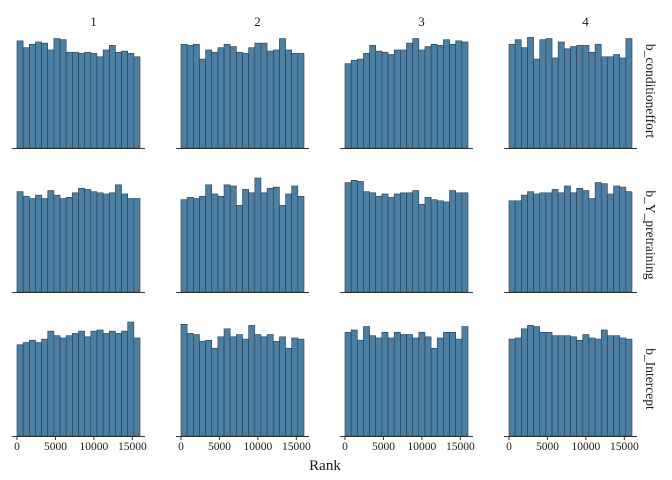 The width and height of the screenshot is (672, 480). I want to click on x-axis-label: Rank, so click(325, 466).